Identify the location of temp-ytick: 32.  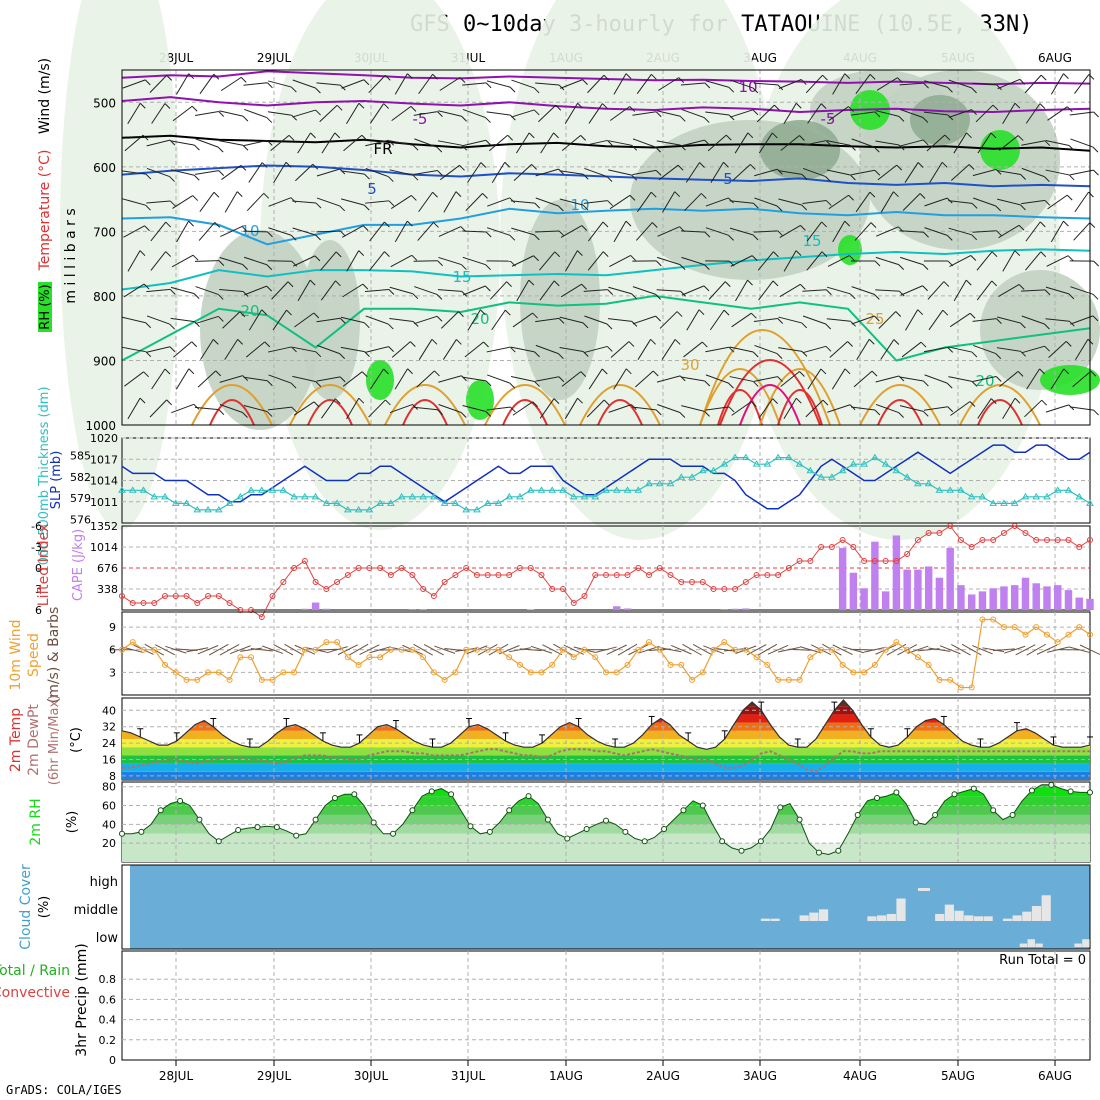
(109, 727).